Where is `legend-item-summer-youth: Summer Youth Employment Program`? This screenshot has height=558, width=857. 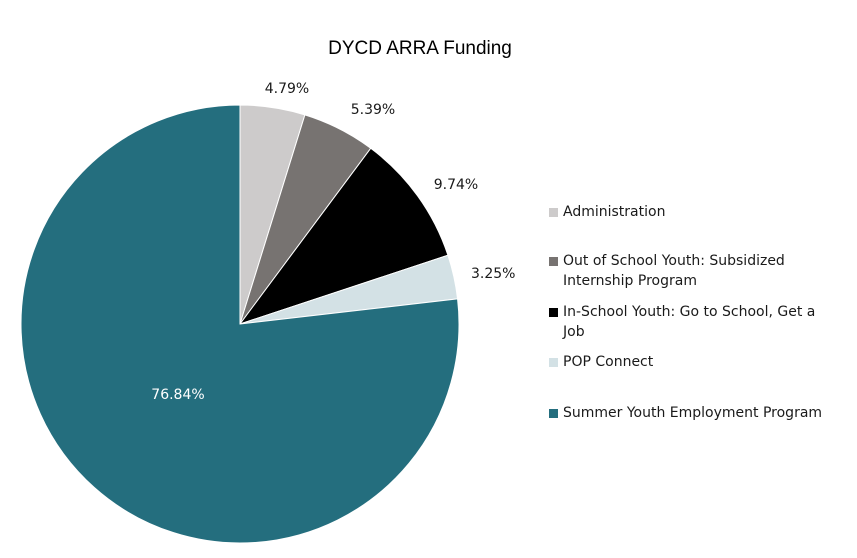 legend-item-summer-youth: Summer Youth Employment Program is located at coordinates (691, 413).